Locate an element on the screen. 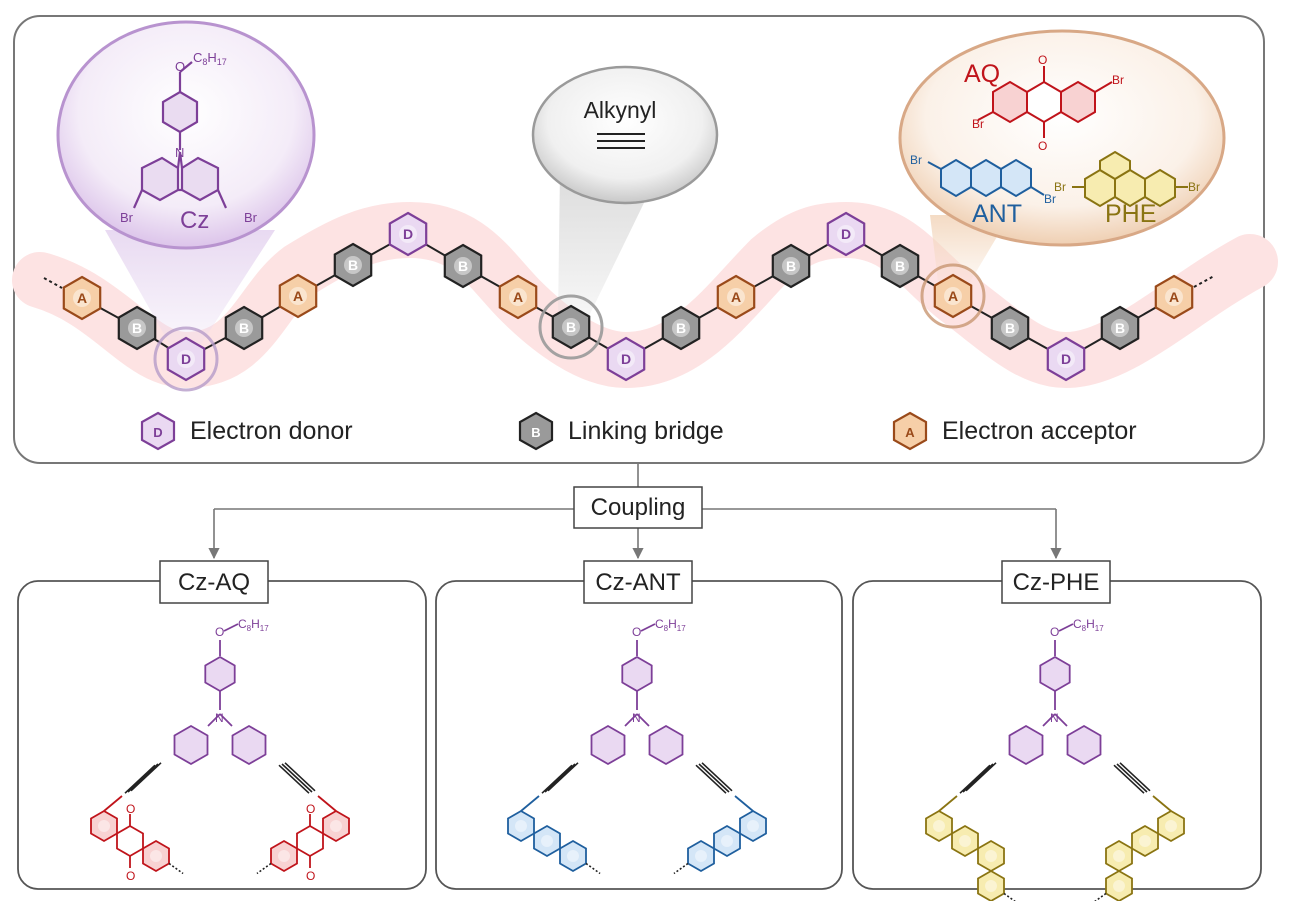  acceptor-hex is located at coordinates (82, 298).